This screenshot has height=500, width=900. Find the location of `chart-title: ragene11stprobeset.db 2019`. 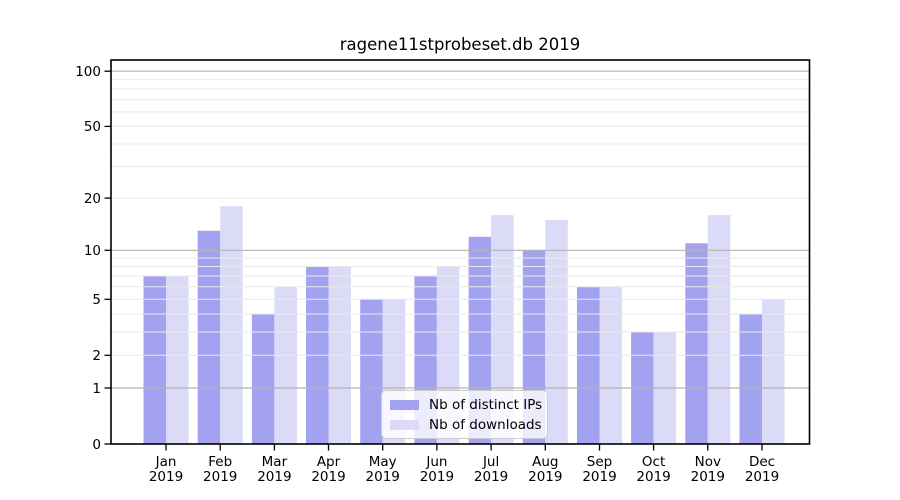

chart-title: ragene11stprobeset.db 2019 is located at coordinates (460, 44).